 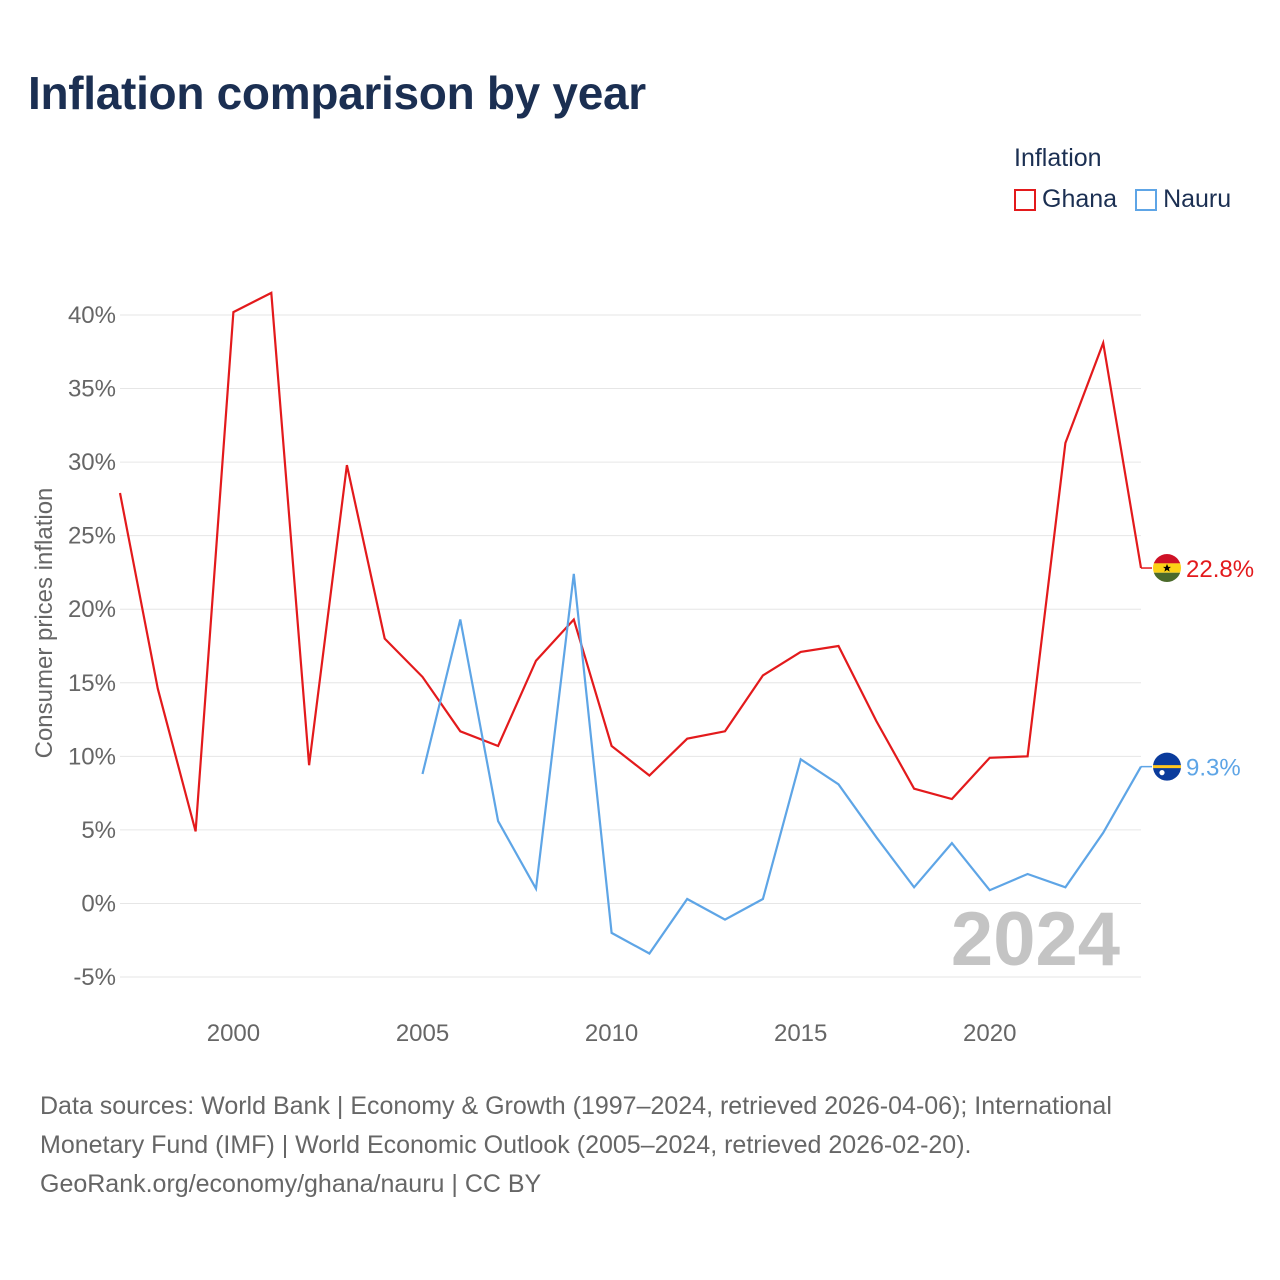 What do you see at coordinates (1197, 668) in the screenshot?
I see `series-end-markers: 22.8% 9.3%` at bounding box center [1197, 668].